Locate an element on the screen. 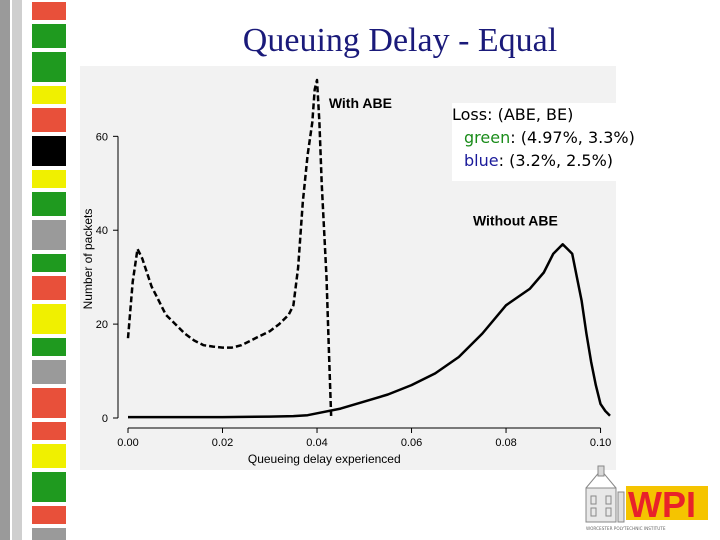 This screenshot has height=540, width=720. decorative-color-strip is located at coordinates (33, 270).